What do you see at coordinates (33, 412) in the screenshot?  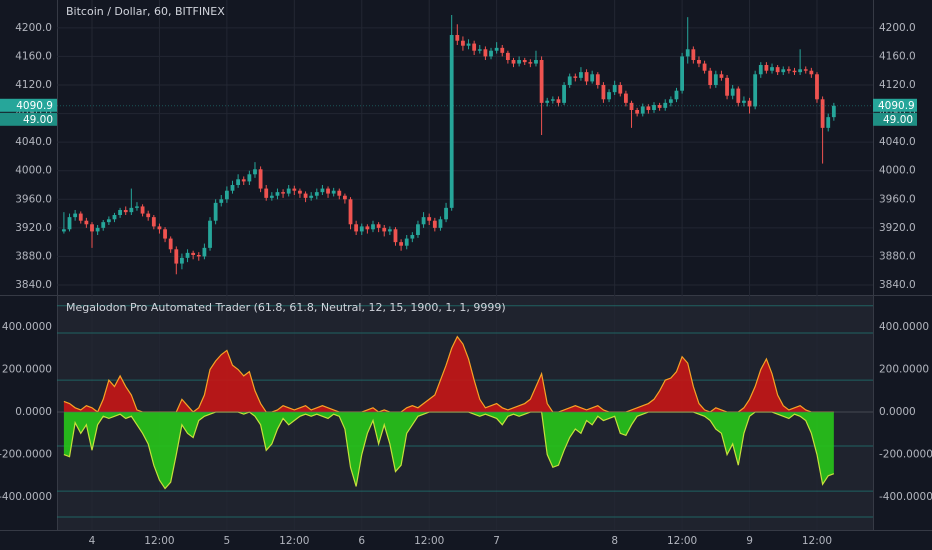 I see `y-tick-label-left: 0.0000` at bounding box center [33, 412].